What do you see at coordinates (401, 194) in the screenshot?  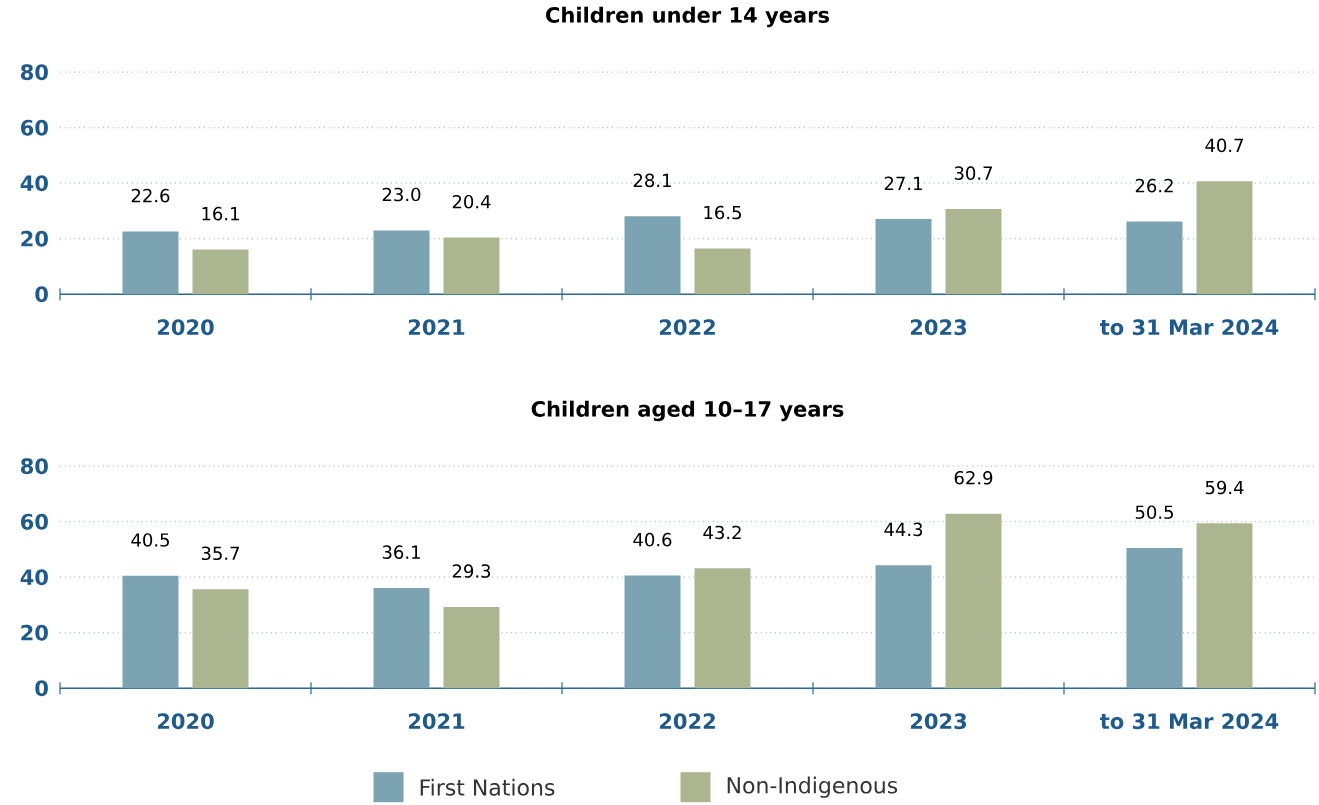 I see `data-label: 23.0` at bounding box center [401, 194].